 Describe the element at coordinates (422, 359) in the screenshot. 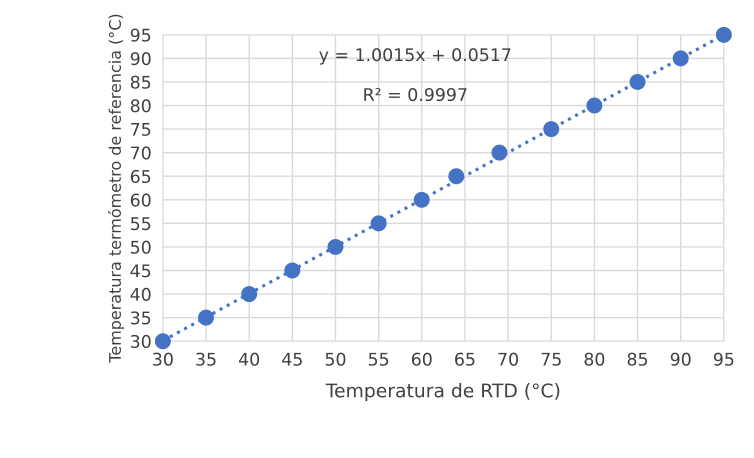

I see `x-tick-label: 60` at that location.